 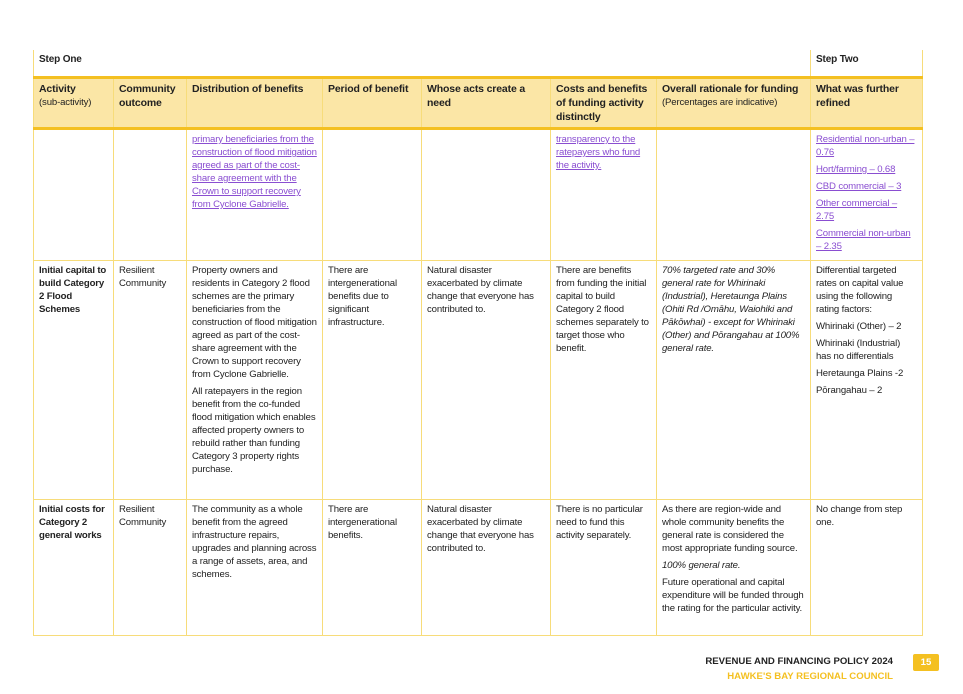 What do you see at coordinates (701, 565) in the screenshot?
I see `cell-text: 100% general rate.` at bounding box center [701, 565].